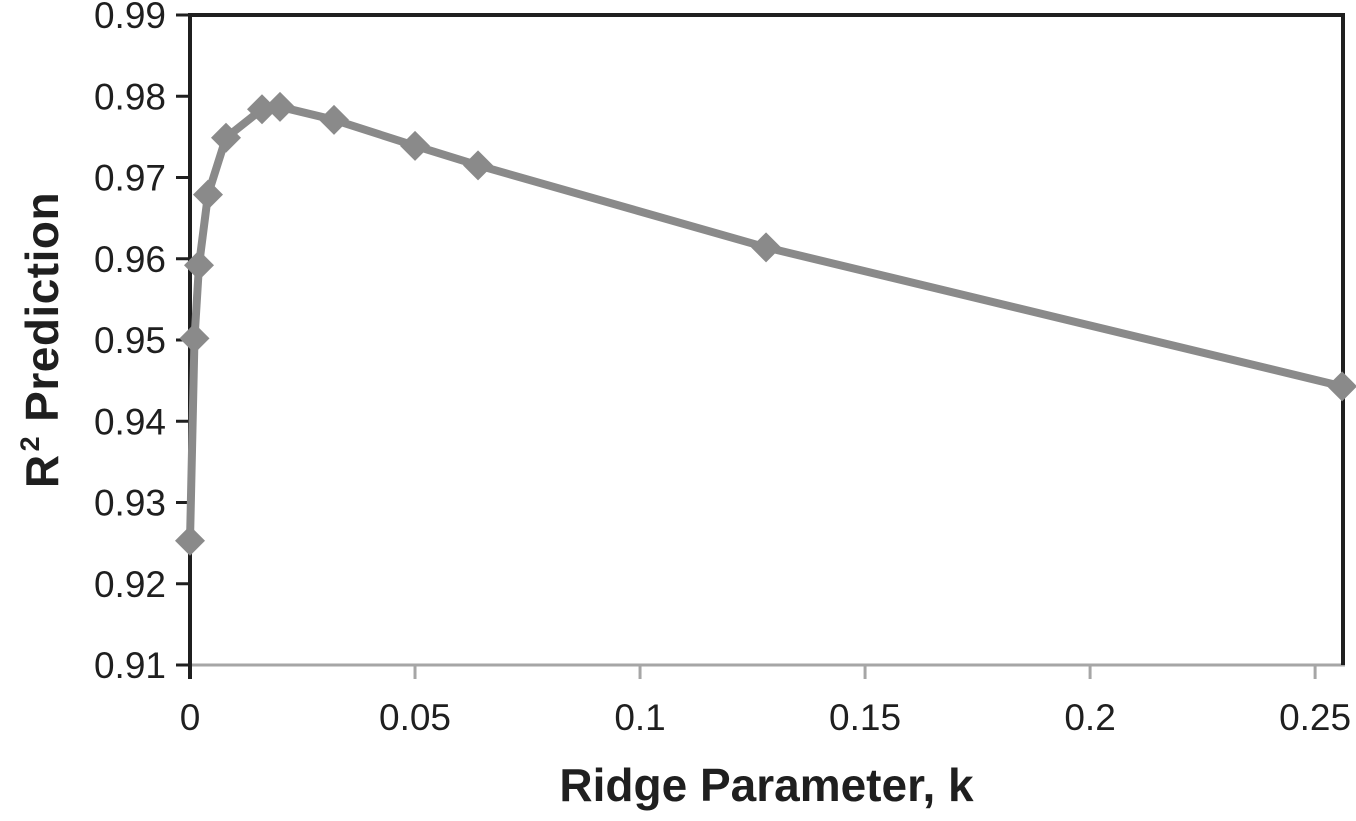 Image resolution: width=1356 pixels, height=821 pixels. What do you see at coordinates (130, 421) in the screenshot?
I see `y-tick-label: 0.94` at bounding box center [130, 421].